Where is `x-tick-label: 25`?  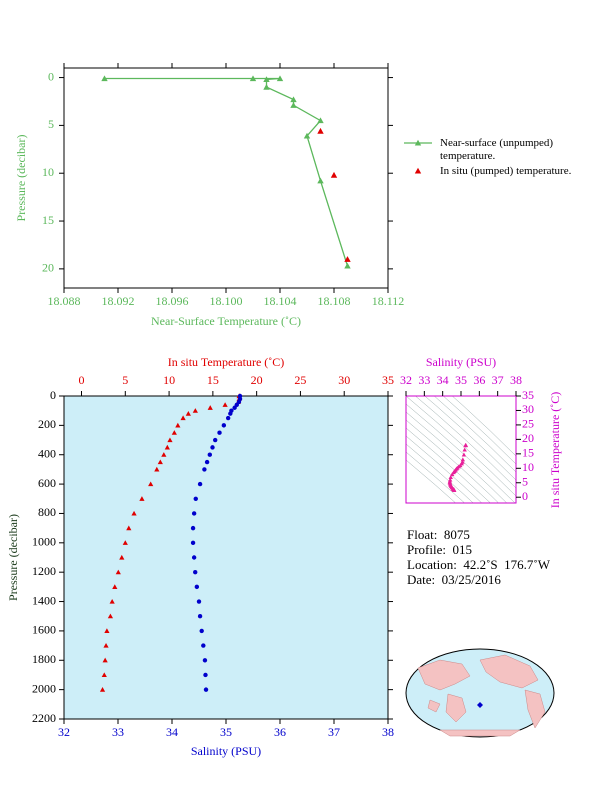 x-tick-label: 25 is located at coordinates (300, 380).